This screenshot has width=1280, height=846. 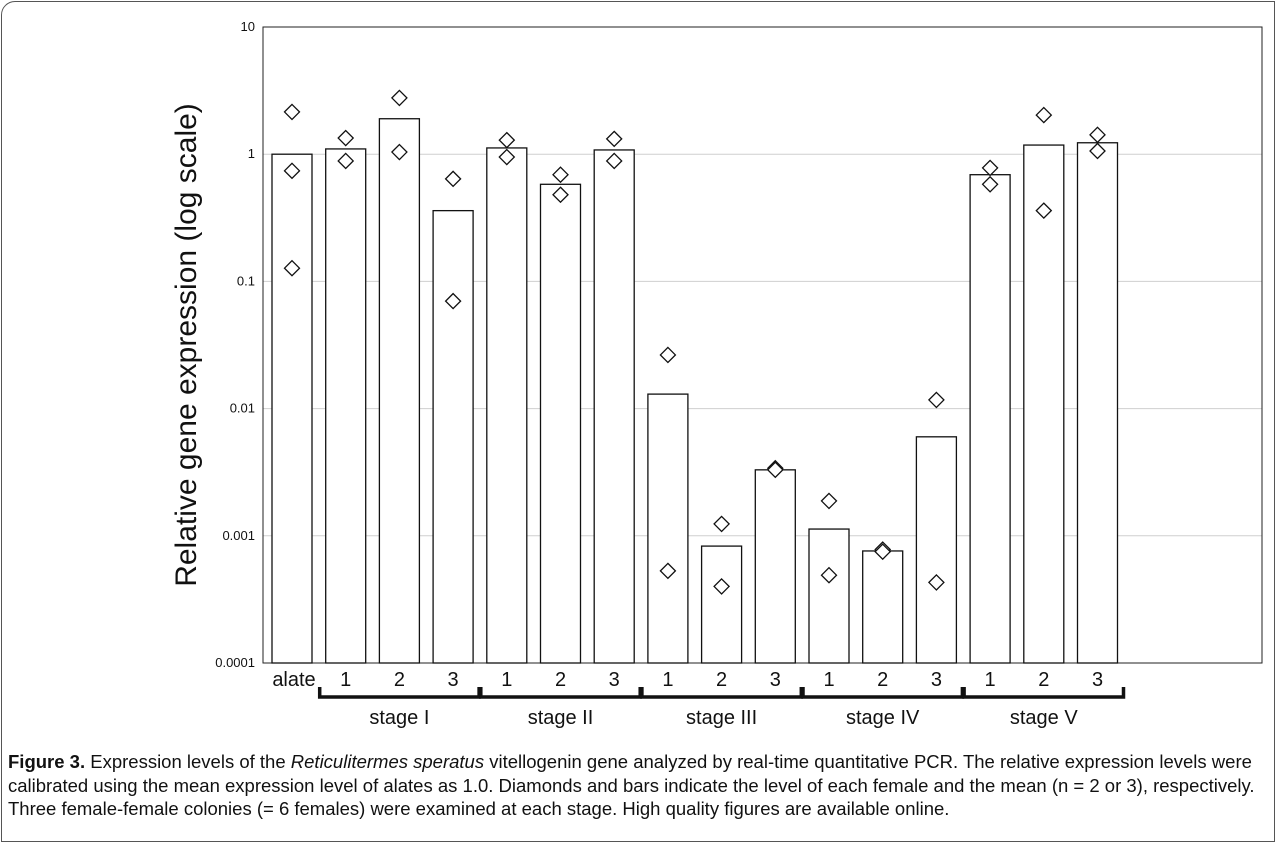 What do you see at coordinates (1044, 693) in the screenshot?
I see `group-bracket` at bounding box center [1044, 693].